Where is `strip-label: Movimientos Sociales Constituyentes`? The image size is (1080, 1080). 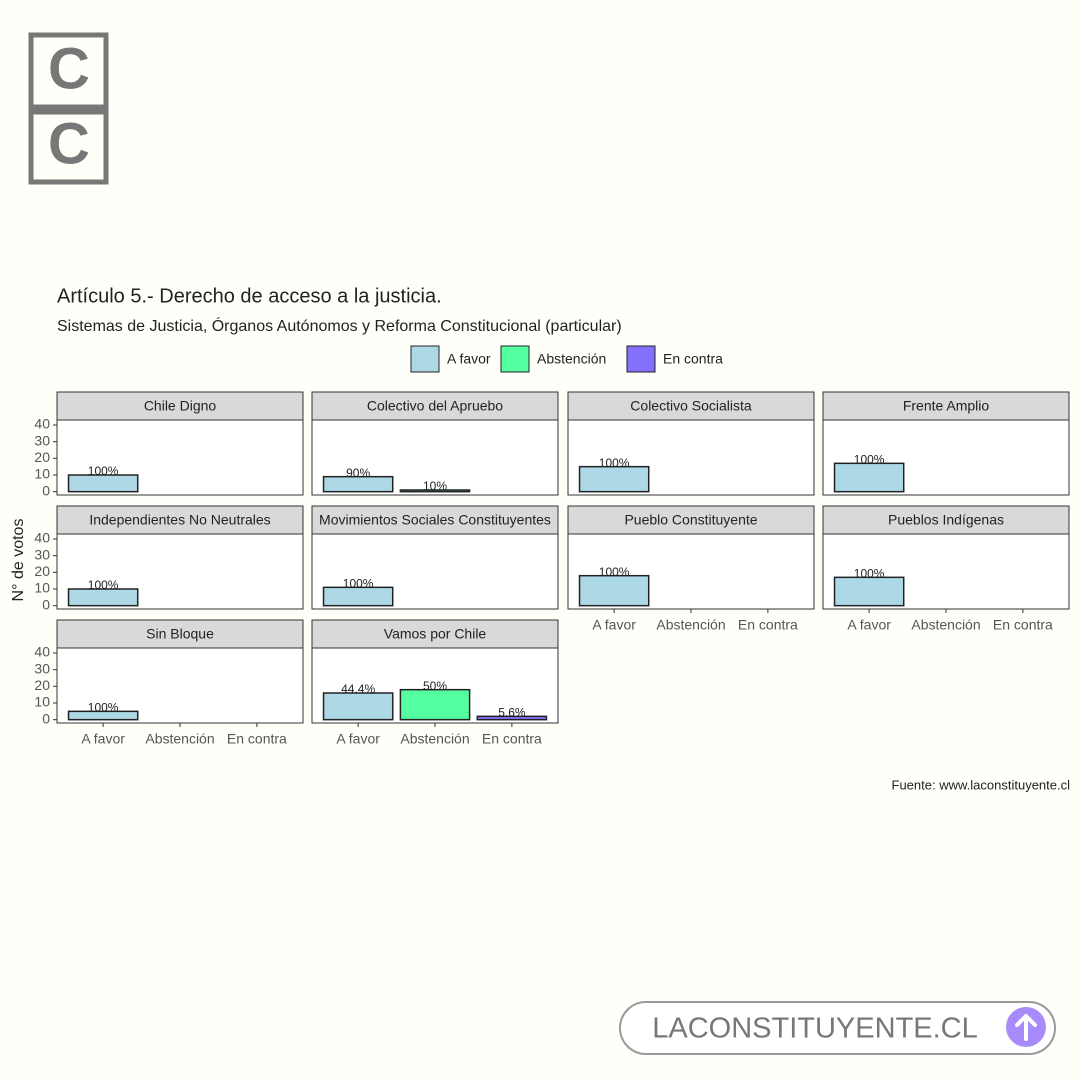
strip-label: Movimientos Sociales Constituyentes is located at coordinates (435, 520).